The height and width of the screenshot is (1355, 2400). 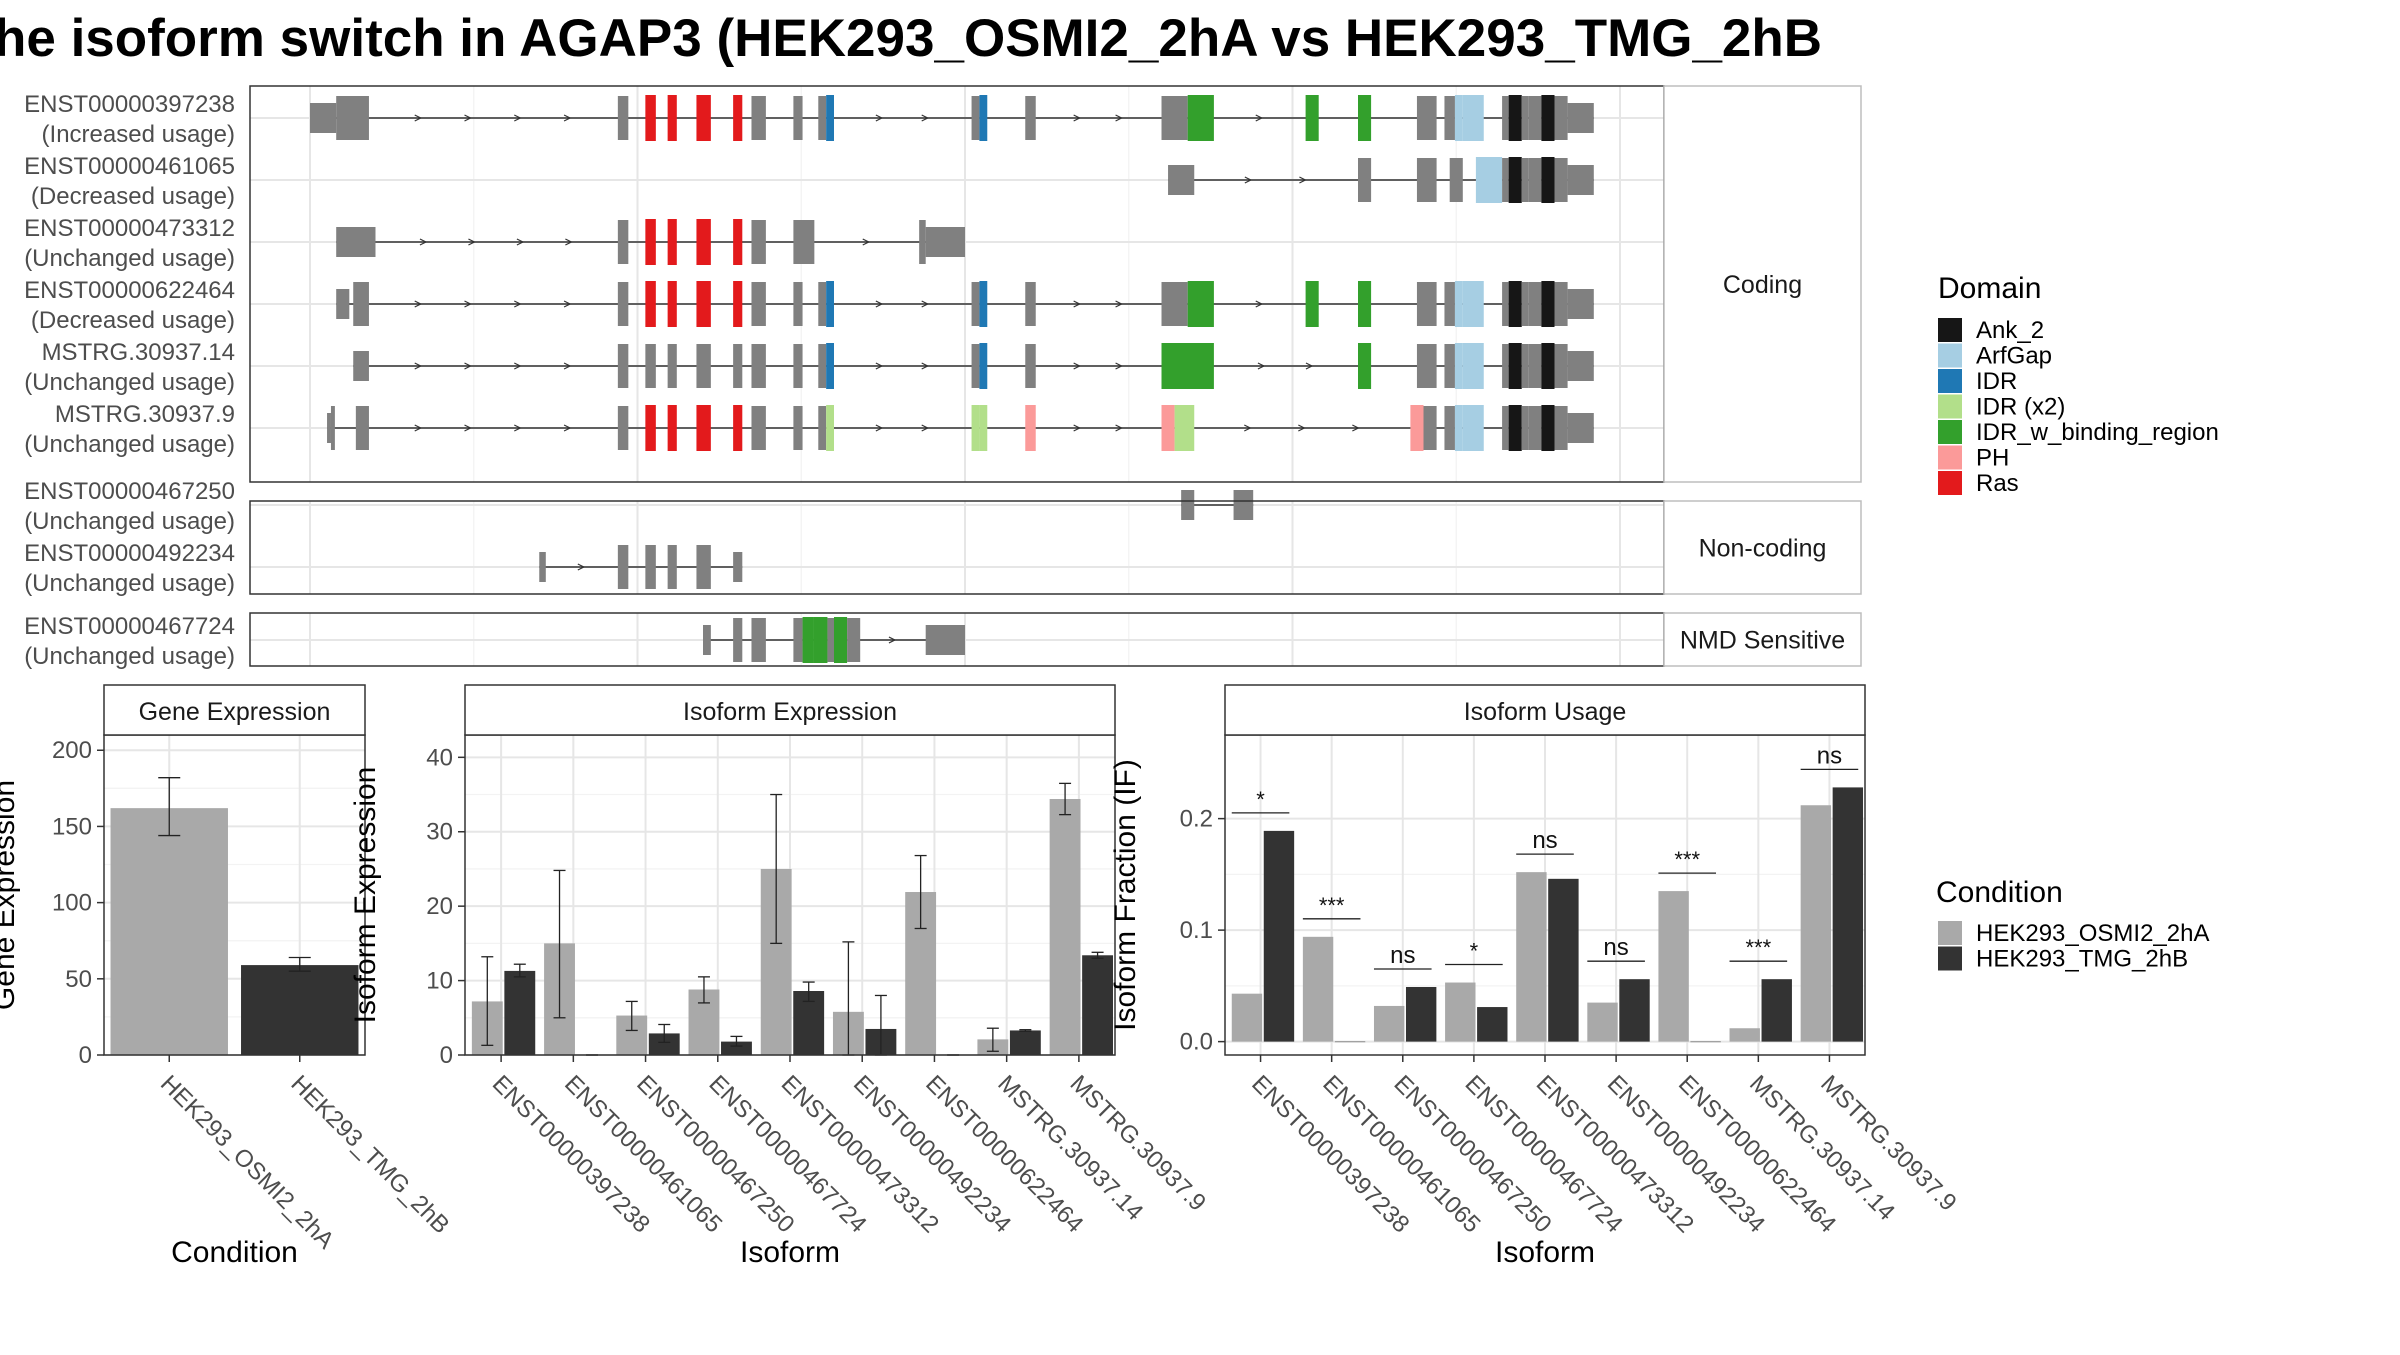 I want to click on transcript-id-label: MSTRG.30937.14, so click(x=138, y=352).